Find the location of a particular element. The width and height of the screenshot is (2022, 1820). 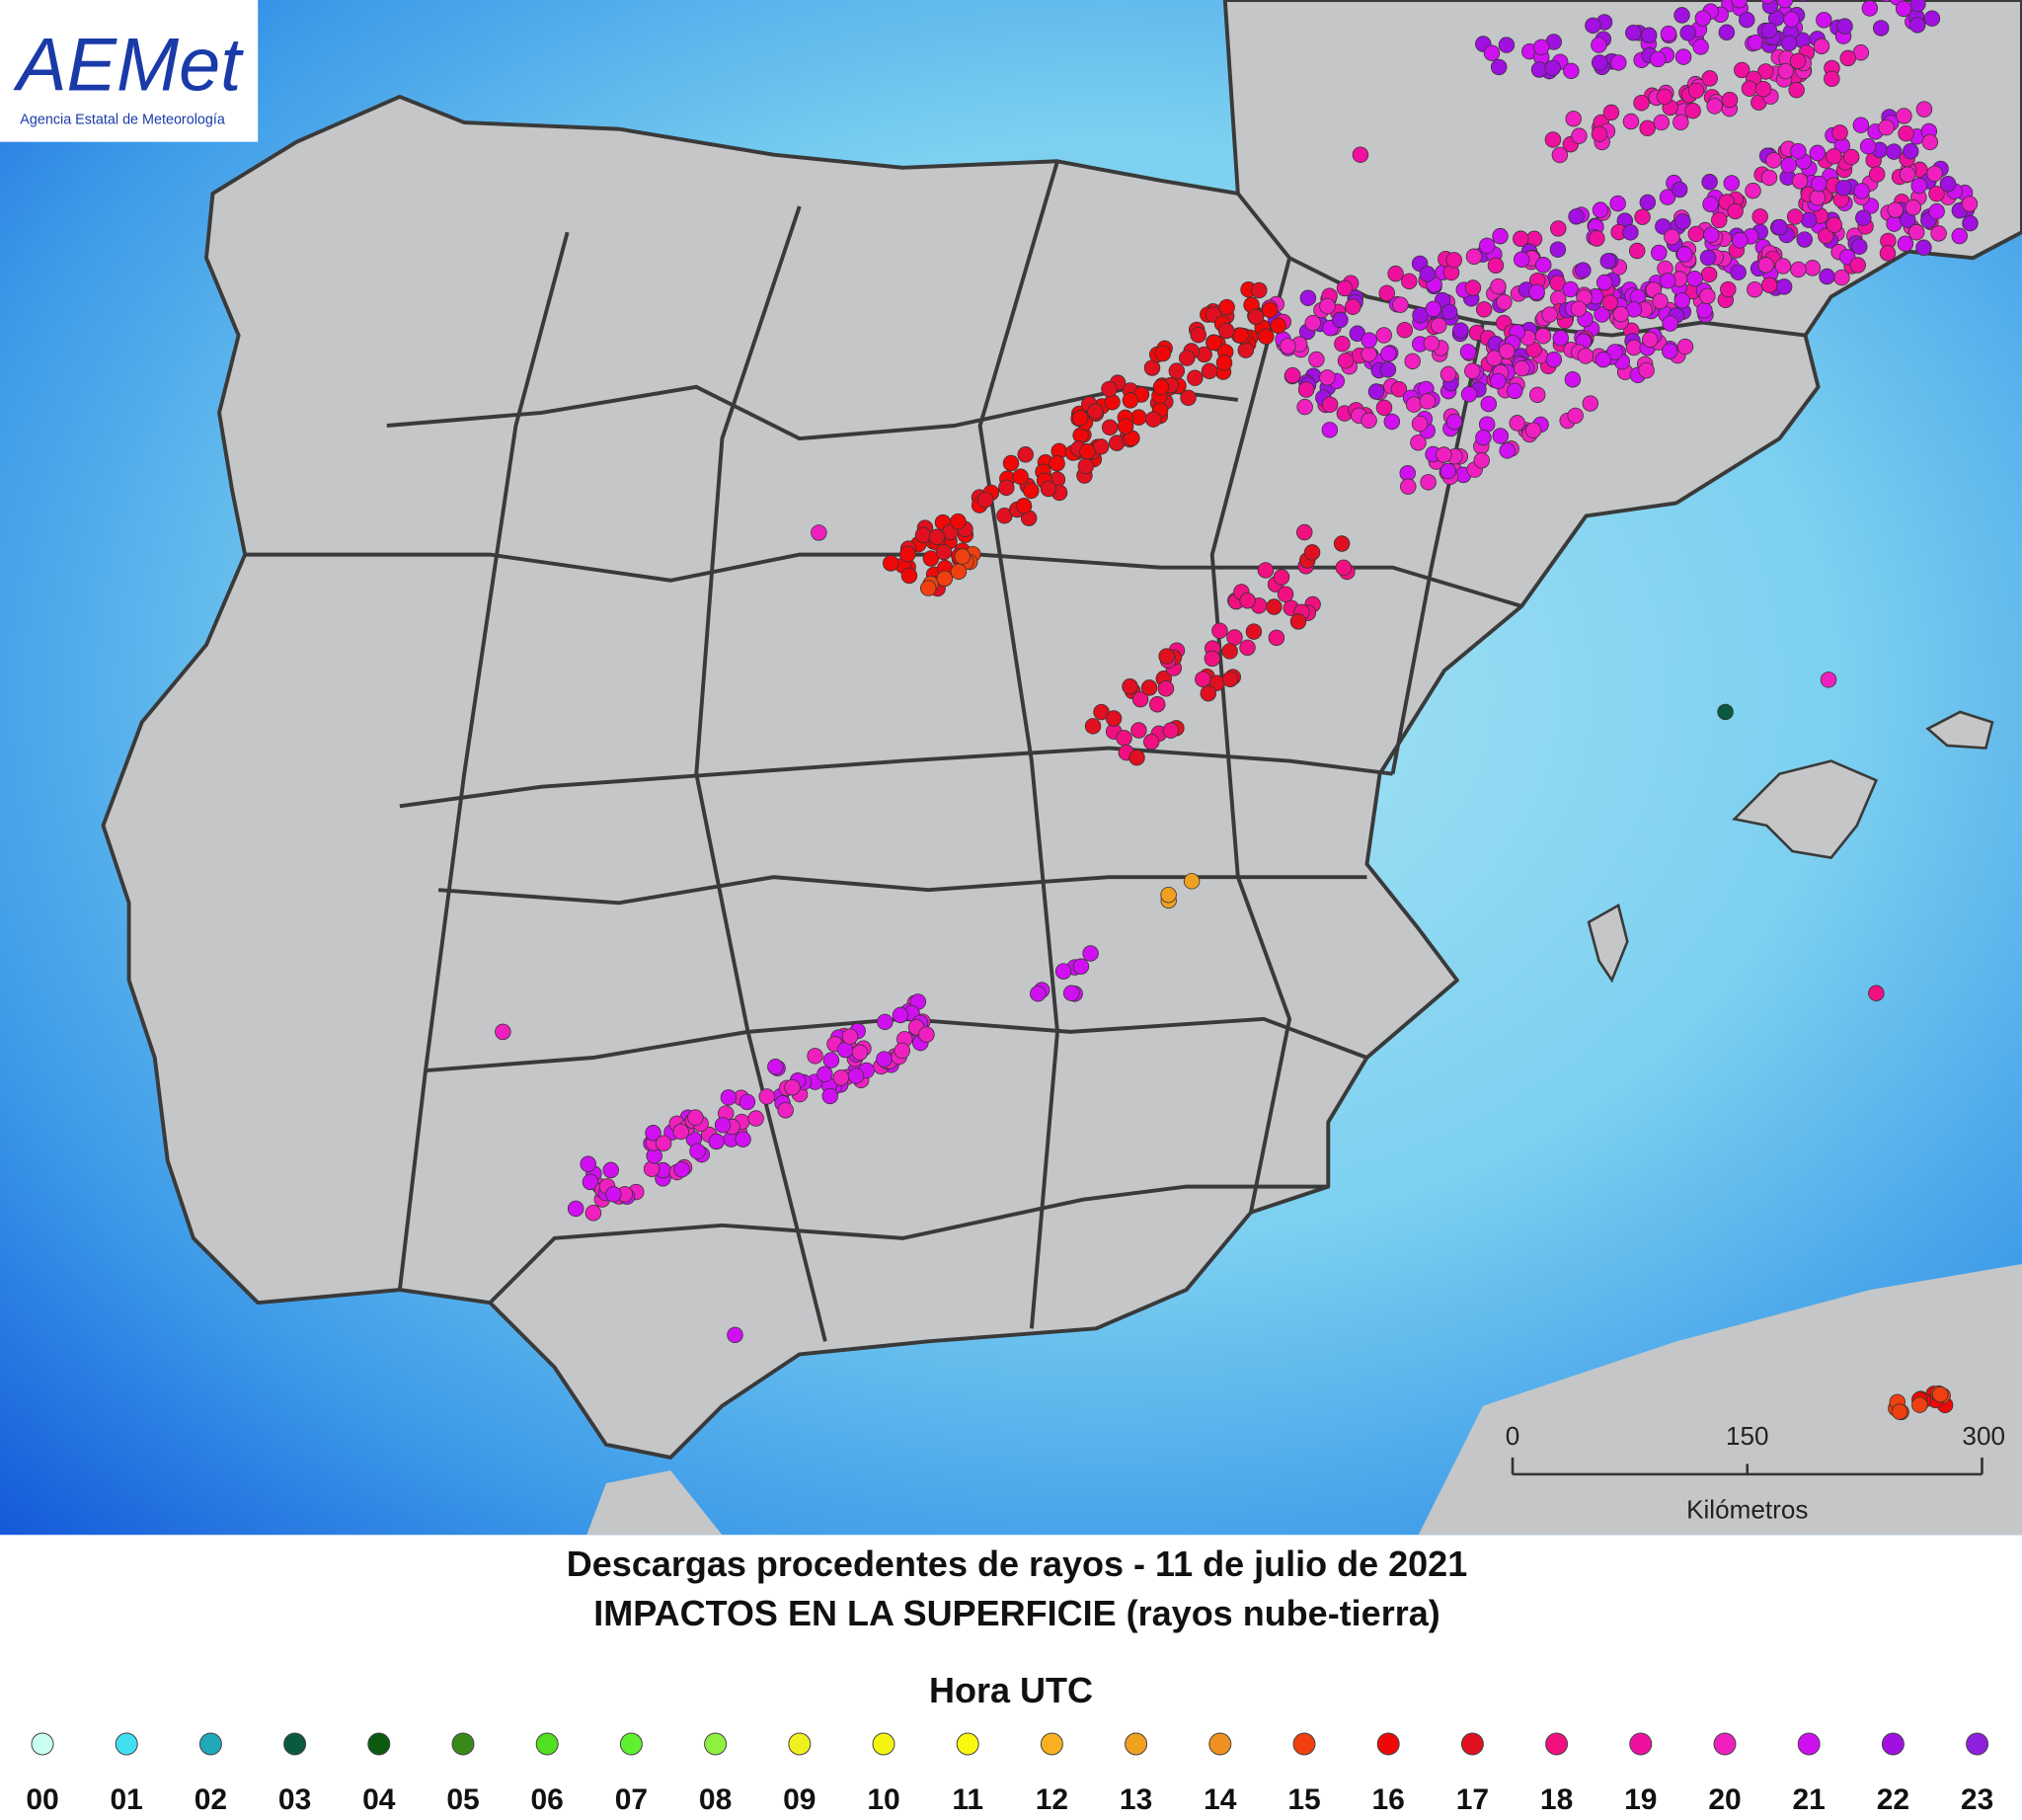

legend-label: 02 is located at coordinates (210, 1799).